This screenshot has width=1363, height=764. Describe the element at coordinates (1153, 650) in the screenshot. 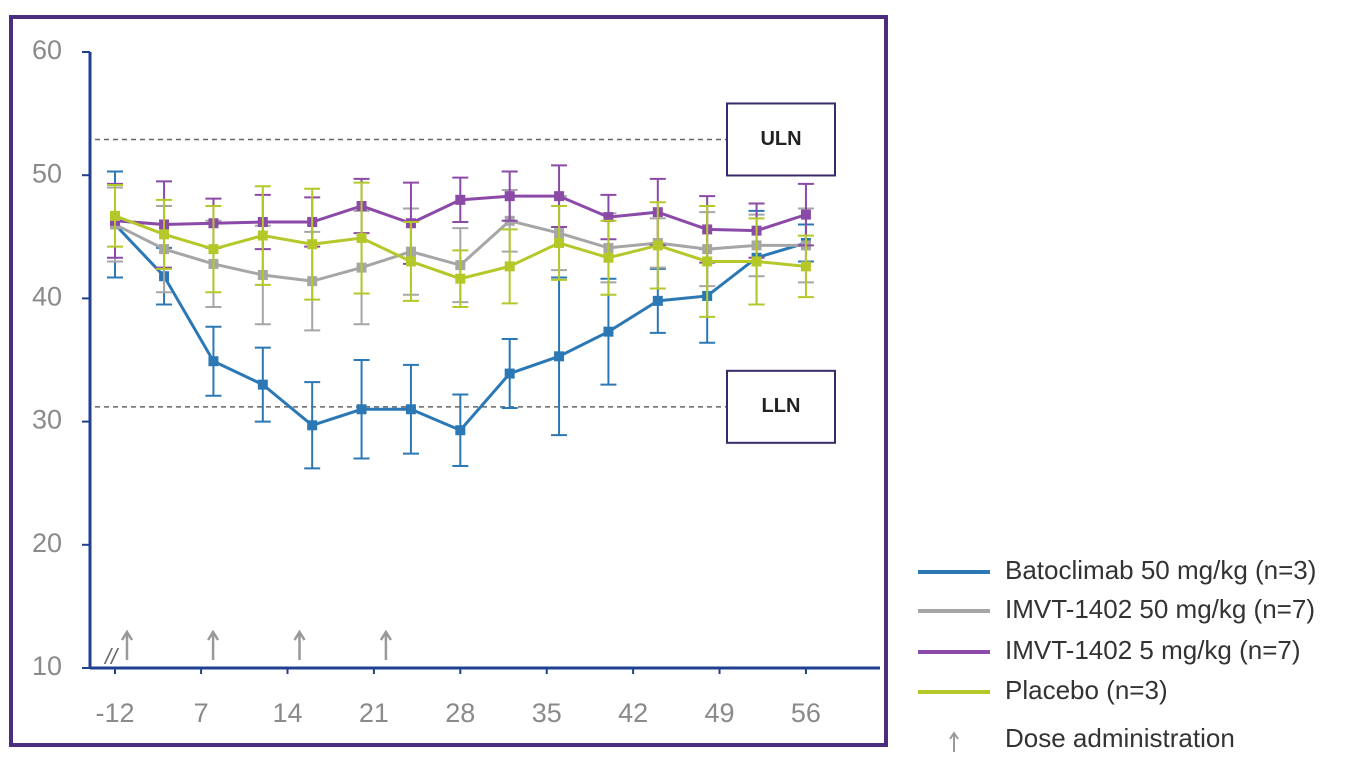

I see `legend-label: IMVT-1402 5 mg/kg (n=7)` at that location.